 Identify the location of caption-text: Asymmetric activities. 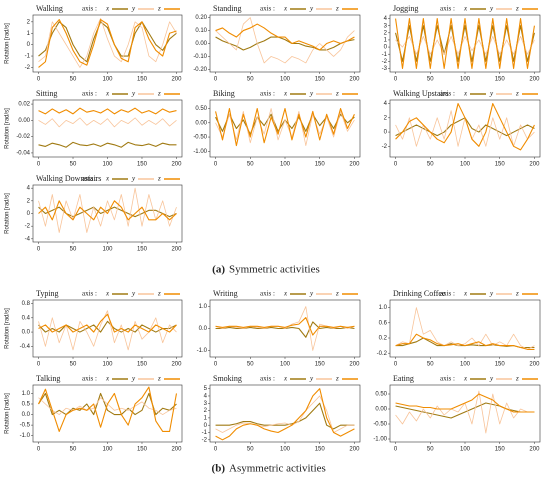
(277, 469).